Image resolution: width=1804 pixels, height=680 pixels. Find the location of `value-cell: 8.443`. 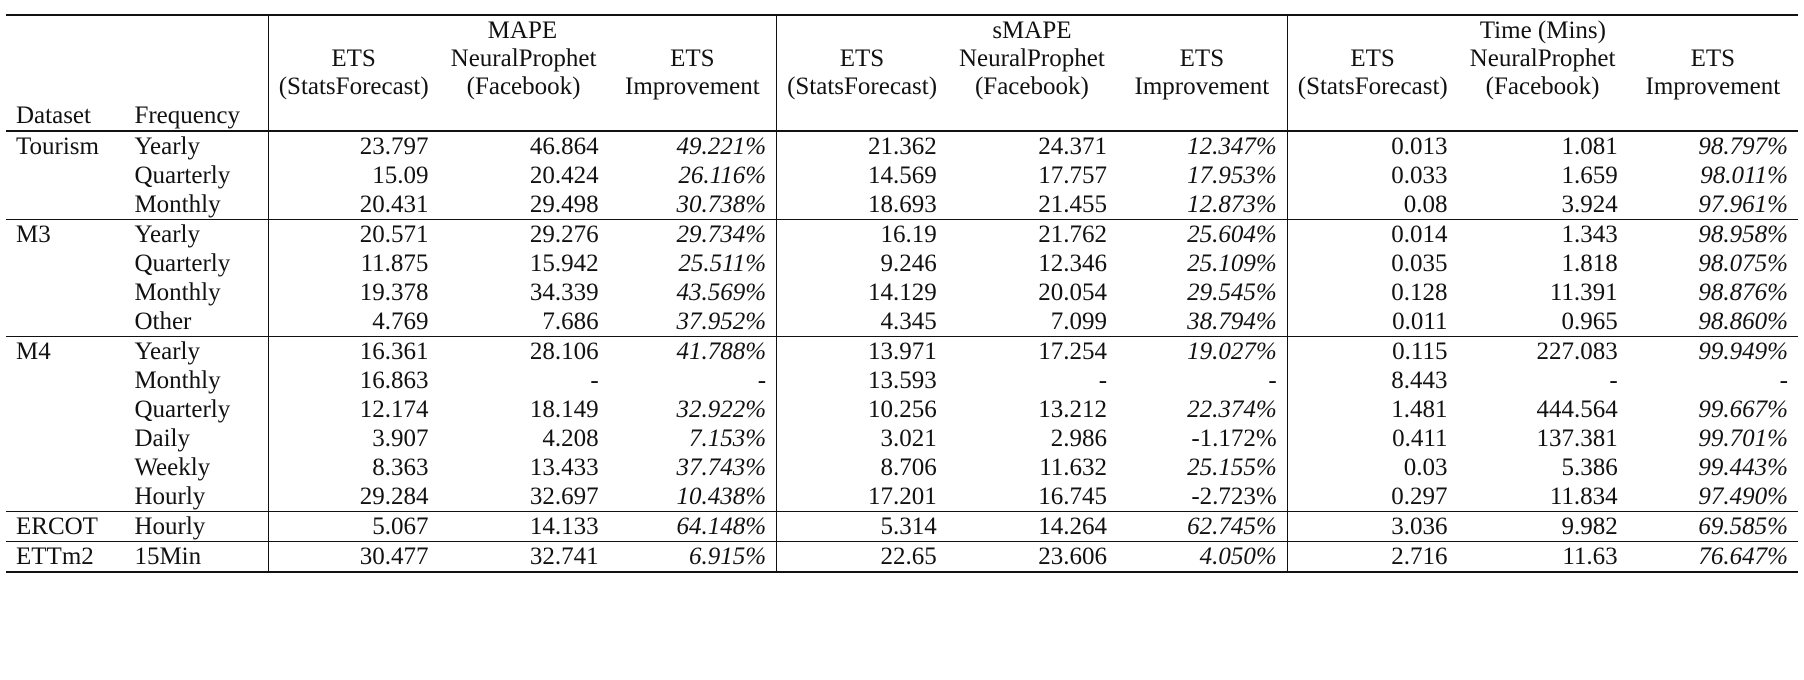

value-cell: 8.443 is located at coordinates (1419, 380).